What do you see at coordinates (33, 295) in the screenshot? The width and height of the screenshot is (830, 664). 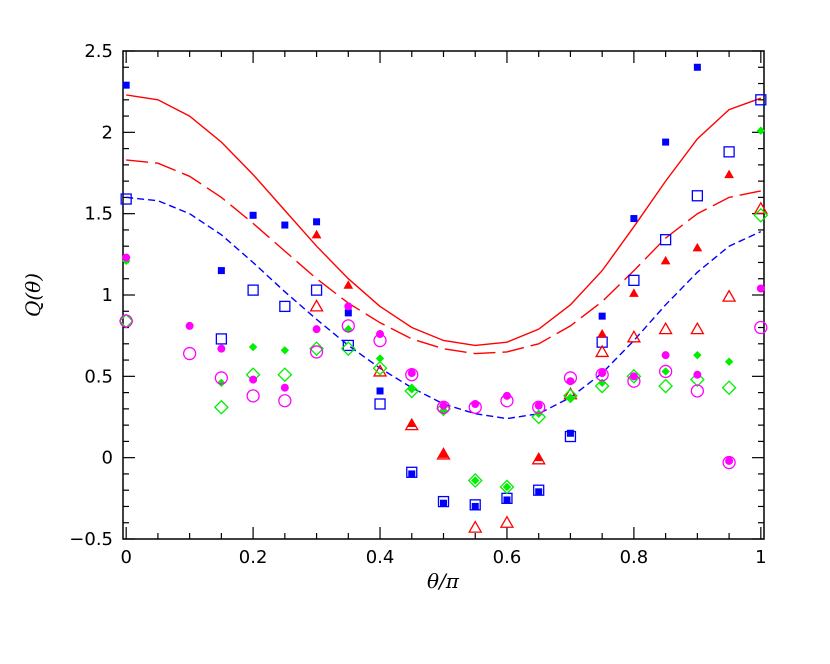 I see `y-axis-label: Q(θ)` at bounding box center [33, 295].